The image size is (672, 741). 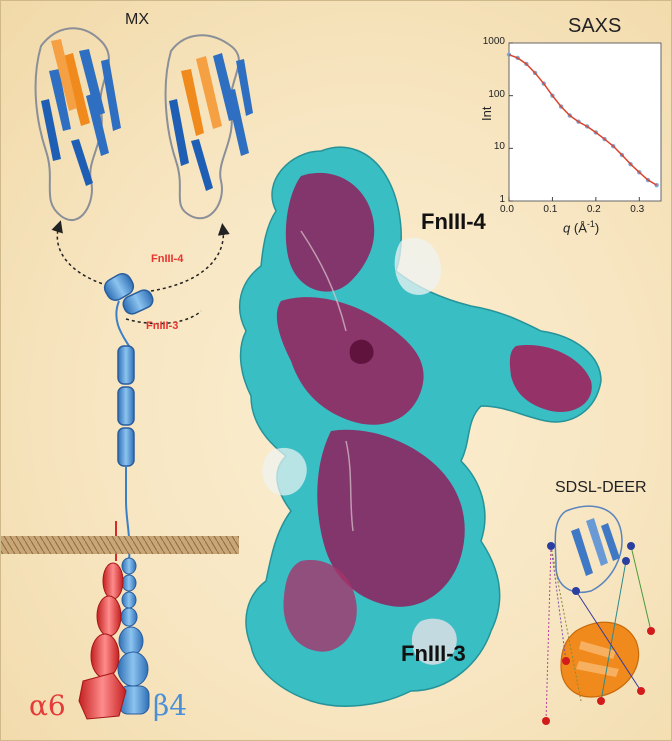 What do you see at coordinates (585, 122) in the screenshot?
I see `saxs-plot-frame` at bounding box center [585, 122].